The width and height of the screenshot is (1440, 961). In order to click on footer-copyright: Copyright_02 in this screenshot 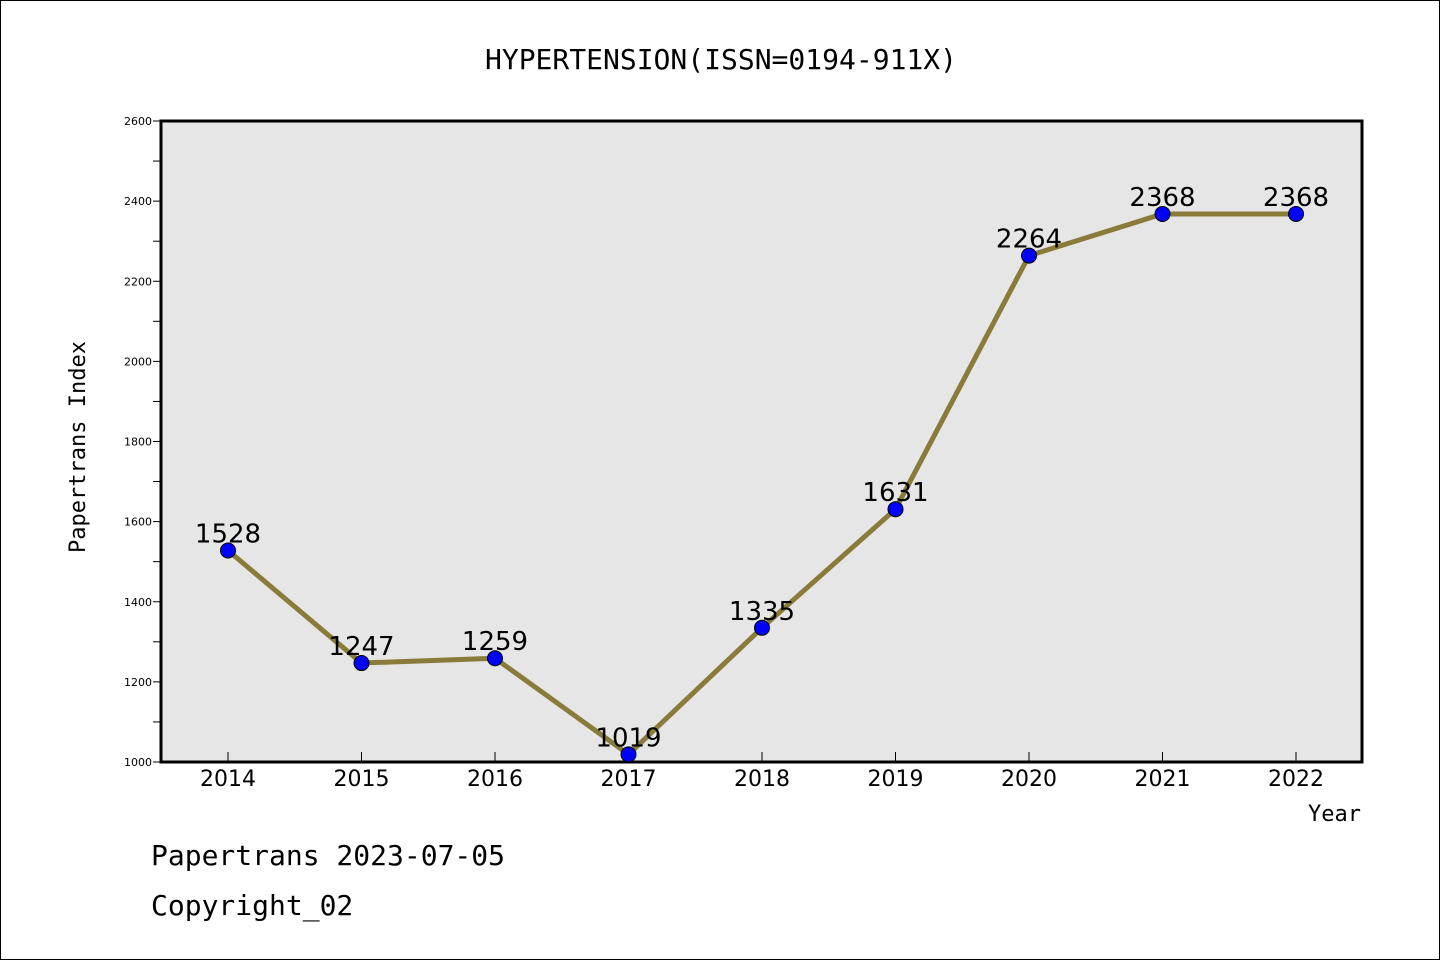, I will do `click(252, 906)`.